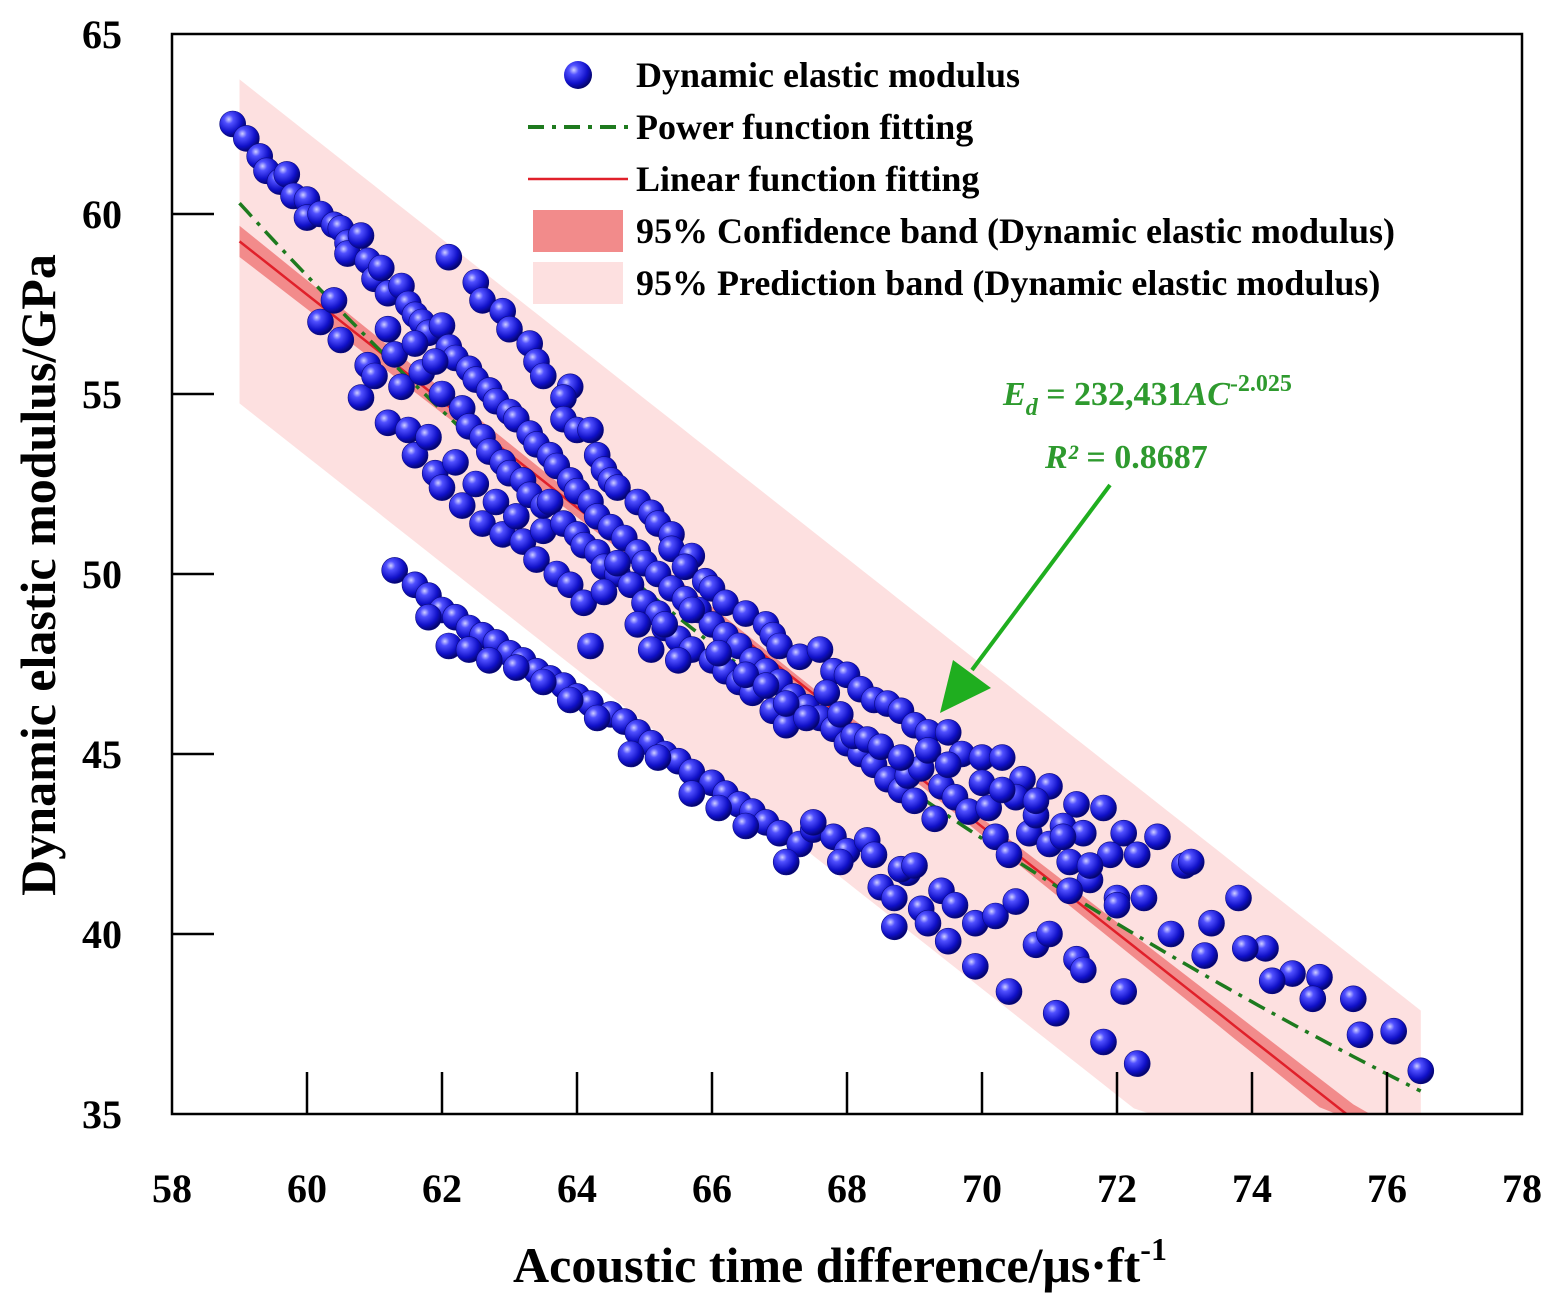  Describe the element at coordinates (847, 1188) in the screenshot. I see `x-tick-label: 68` at that location.